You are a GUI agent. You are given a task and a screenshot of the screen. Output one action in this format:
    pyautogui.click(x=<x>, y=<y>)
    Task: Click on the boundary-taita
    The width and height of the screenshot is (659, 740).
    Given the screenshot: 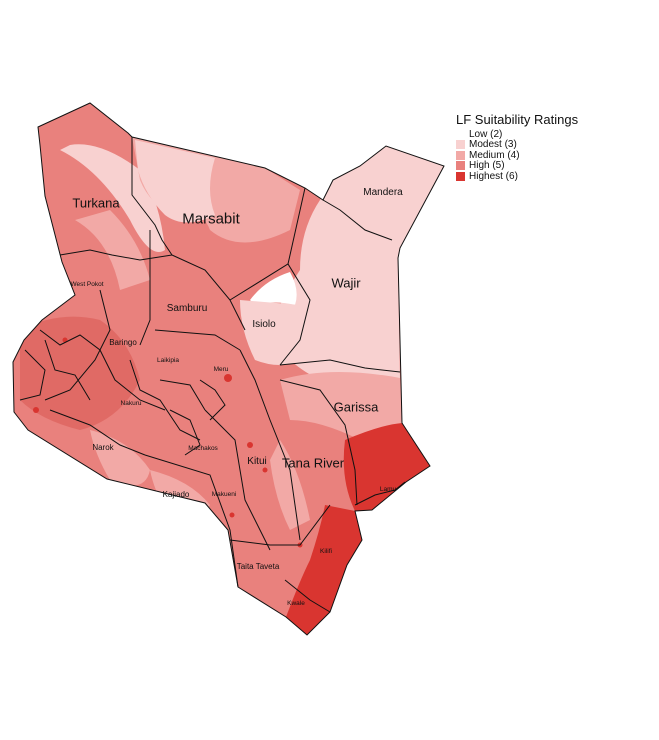 What is the action you would take?
    pyautogui.click(x=280, y=525)
    